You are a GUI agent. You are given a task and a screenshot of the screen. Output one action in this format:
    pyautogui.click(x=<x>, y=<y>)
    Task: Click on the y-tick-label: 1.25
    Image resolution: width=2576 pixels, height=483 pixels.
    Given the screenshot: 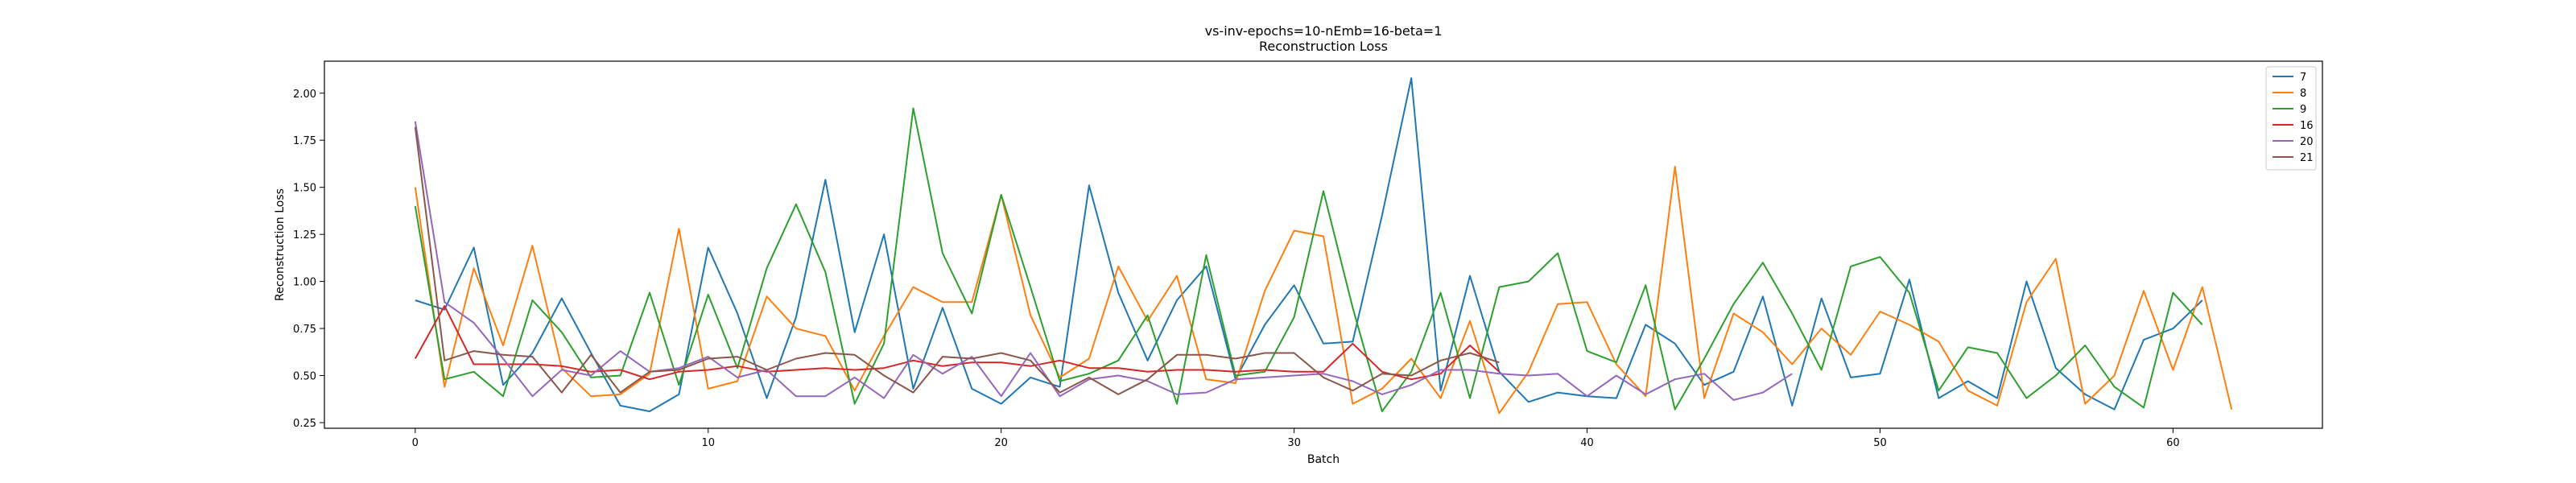 What is the action you would take?
    pyautogui.click(x=304, y=235)
    